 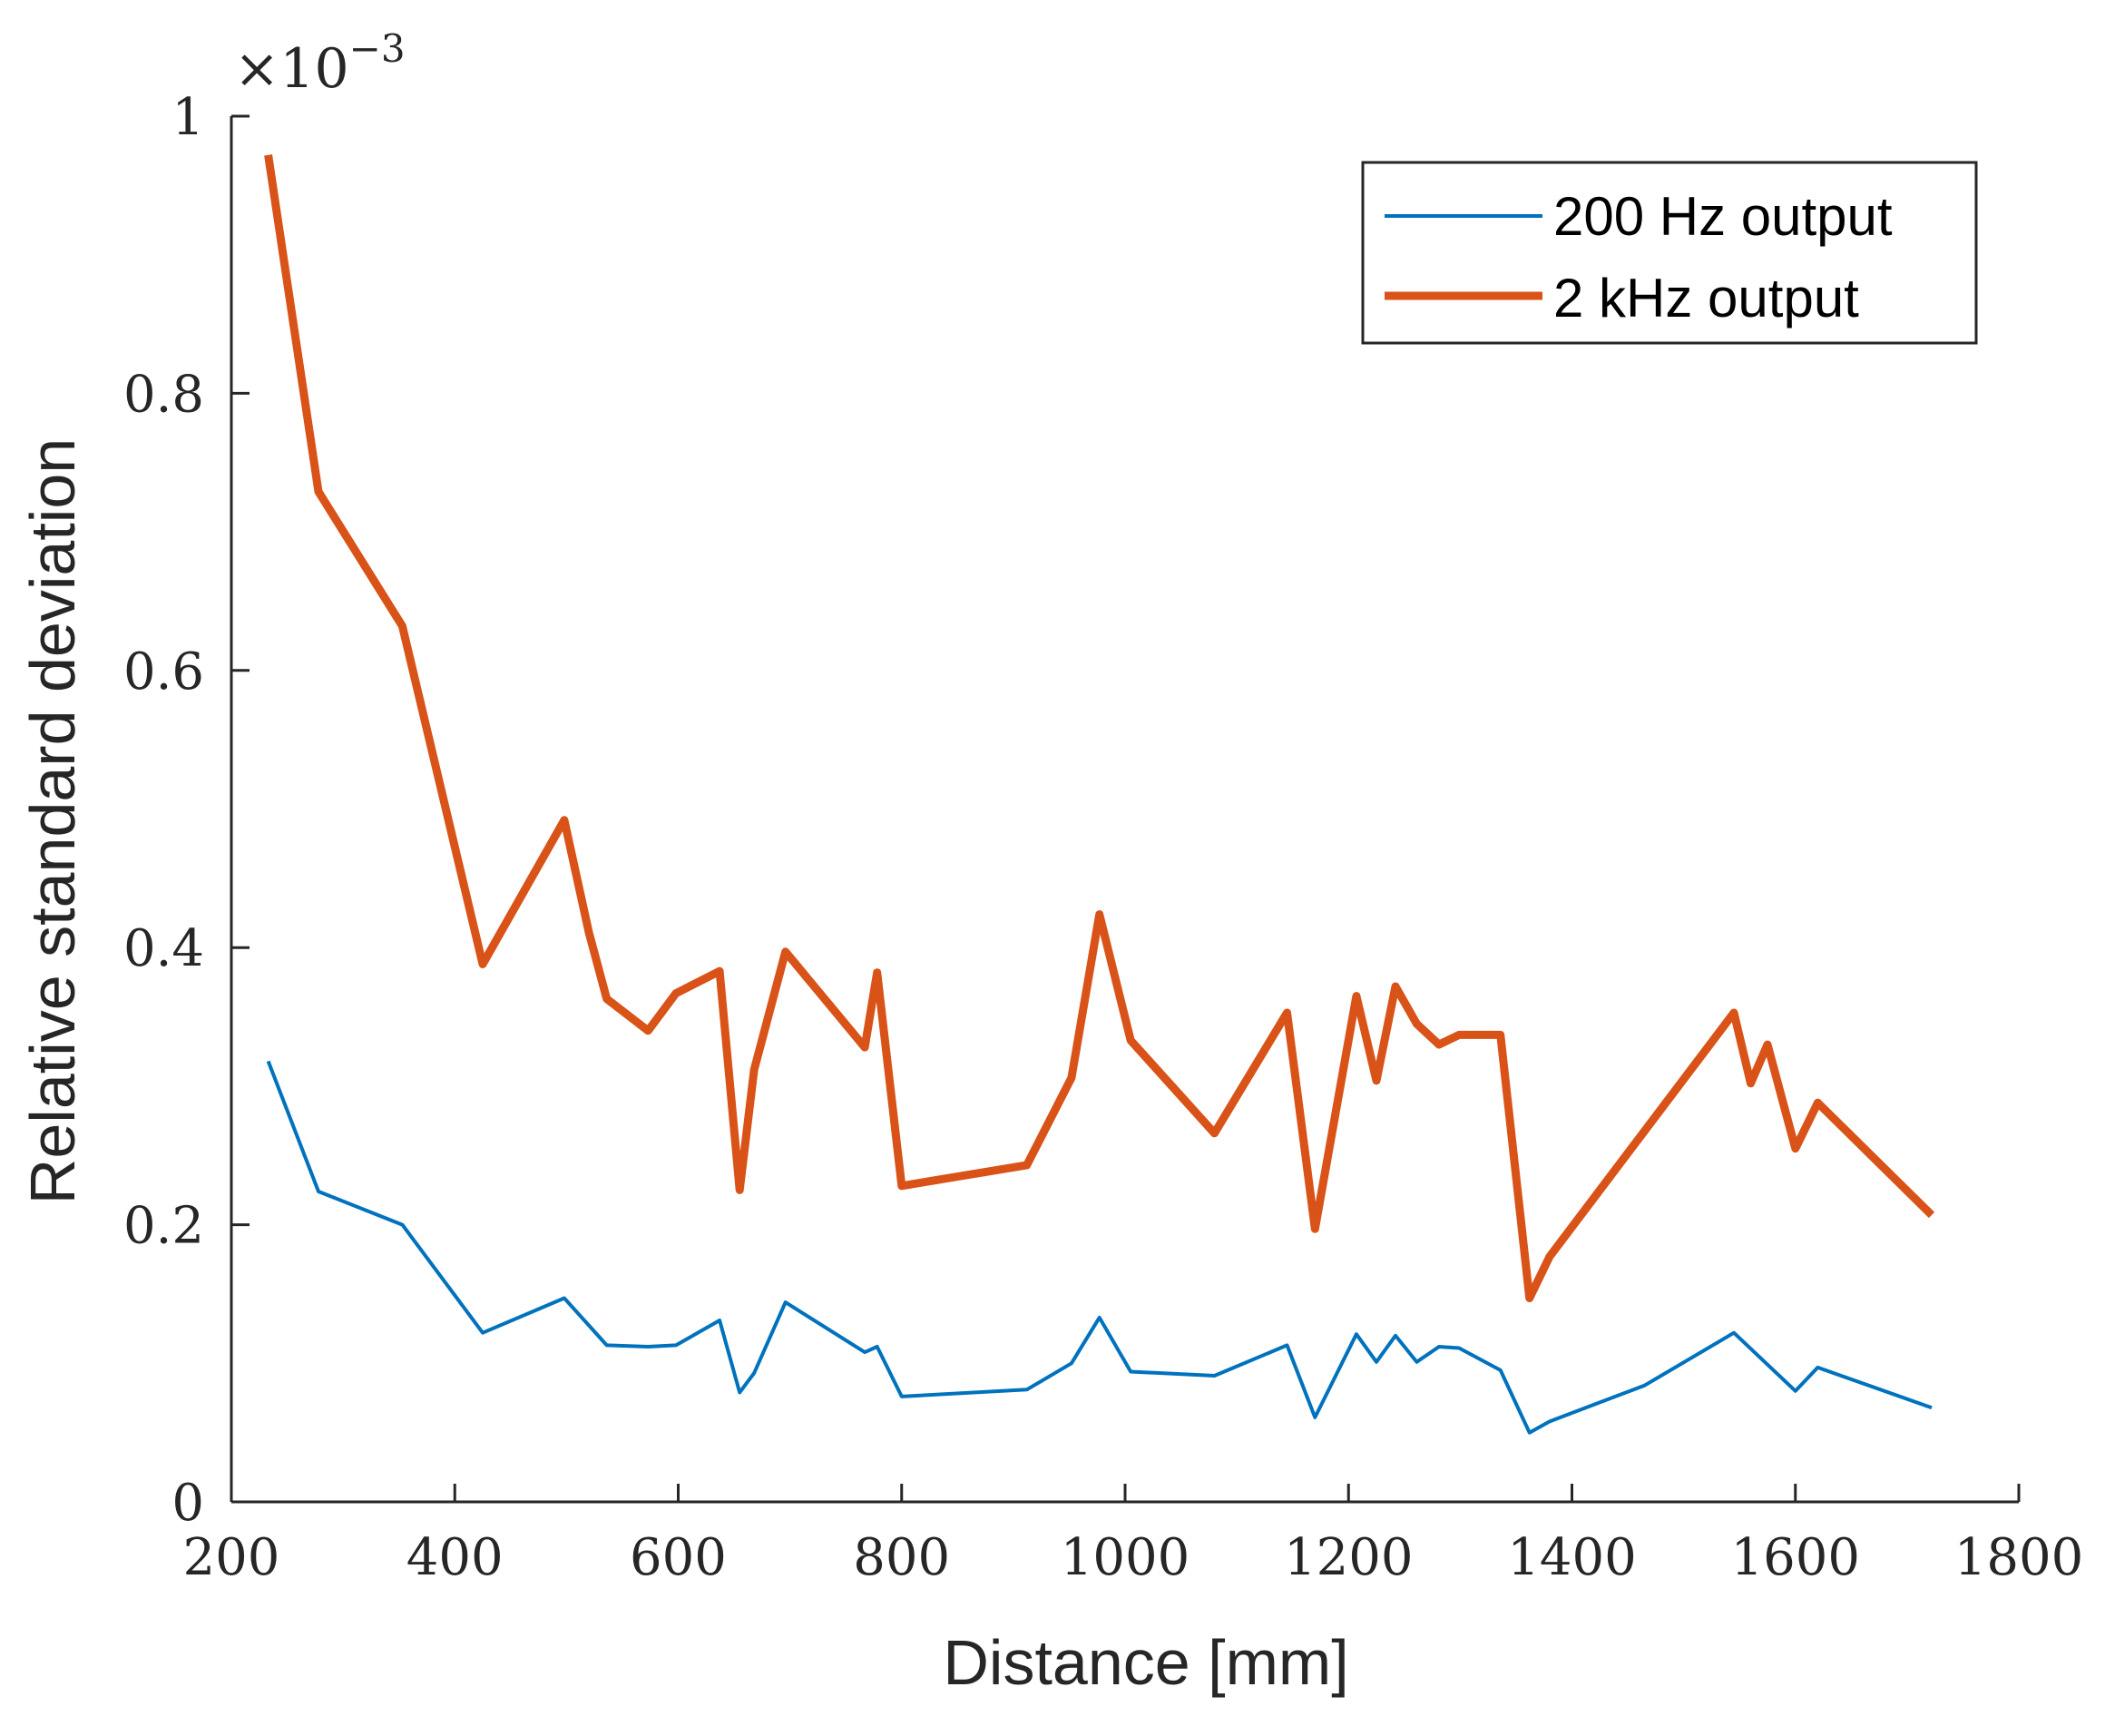 What do you see at coordinates (455, 1557) in the screenshot?
I see `x-tick-label: 400` at bounding box center [455, 1557].